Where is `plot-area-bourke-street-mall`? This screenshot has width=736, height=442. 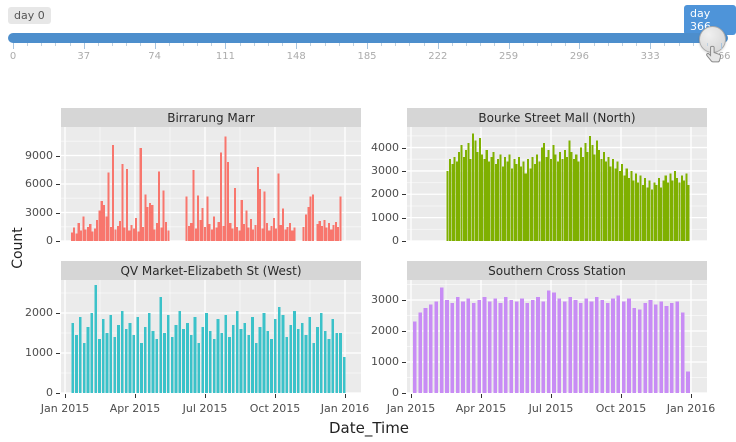 plot-area-bourke-street-mall is located at coordinates (557, 184).